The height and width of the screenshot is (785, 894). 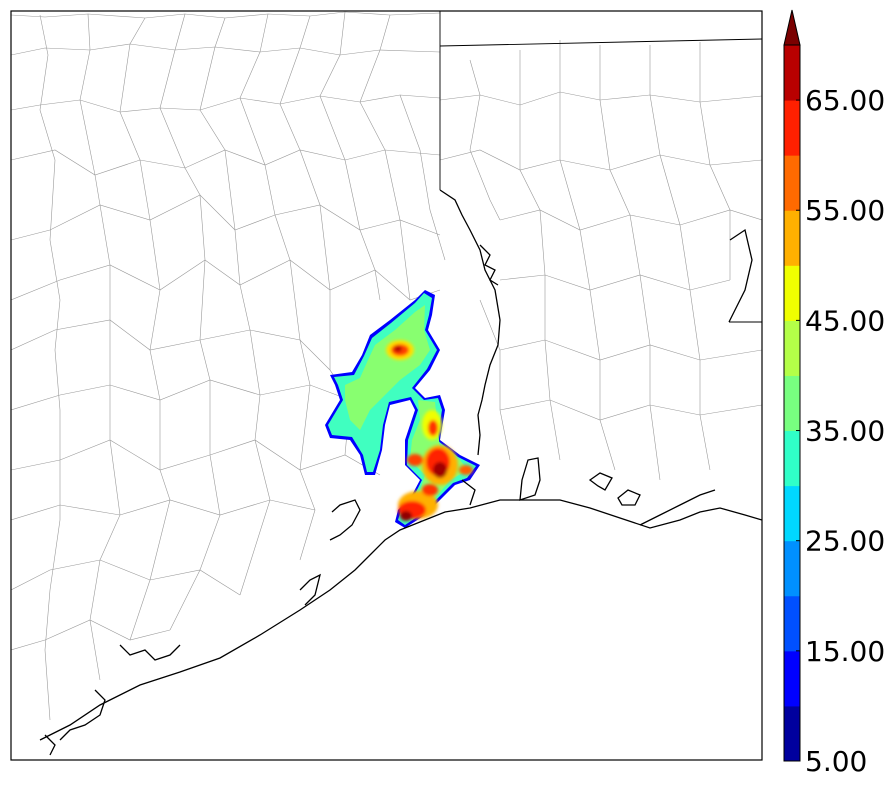 What do you see at coordinates (792, 27) in the screenshot?
I see `colorbar-extend-arrow` at bounding box center [792, 27].